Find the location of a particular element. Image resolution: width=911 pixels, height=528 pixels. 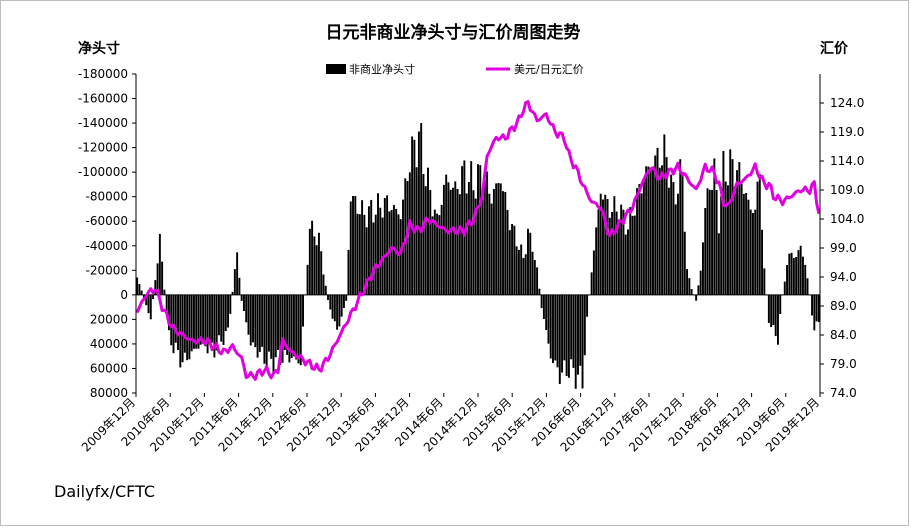

legend-label-usdjpy: 美元/日元汇价 is located at coordinates (549, 69).